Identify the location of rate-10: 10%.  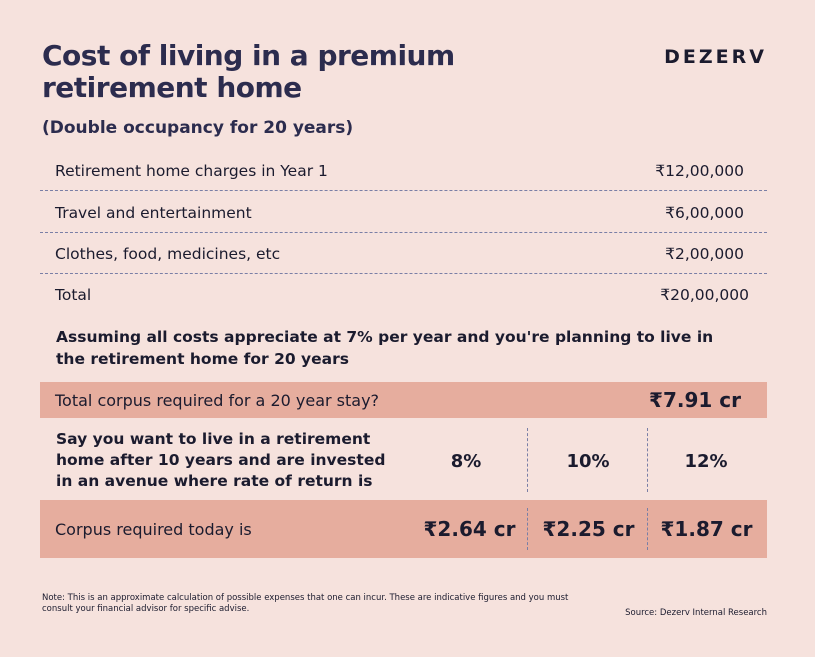
(588, 461).